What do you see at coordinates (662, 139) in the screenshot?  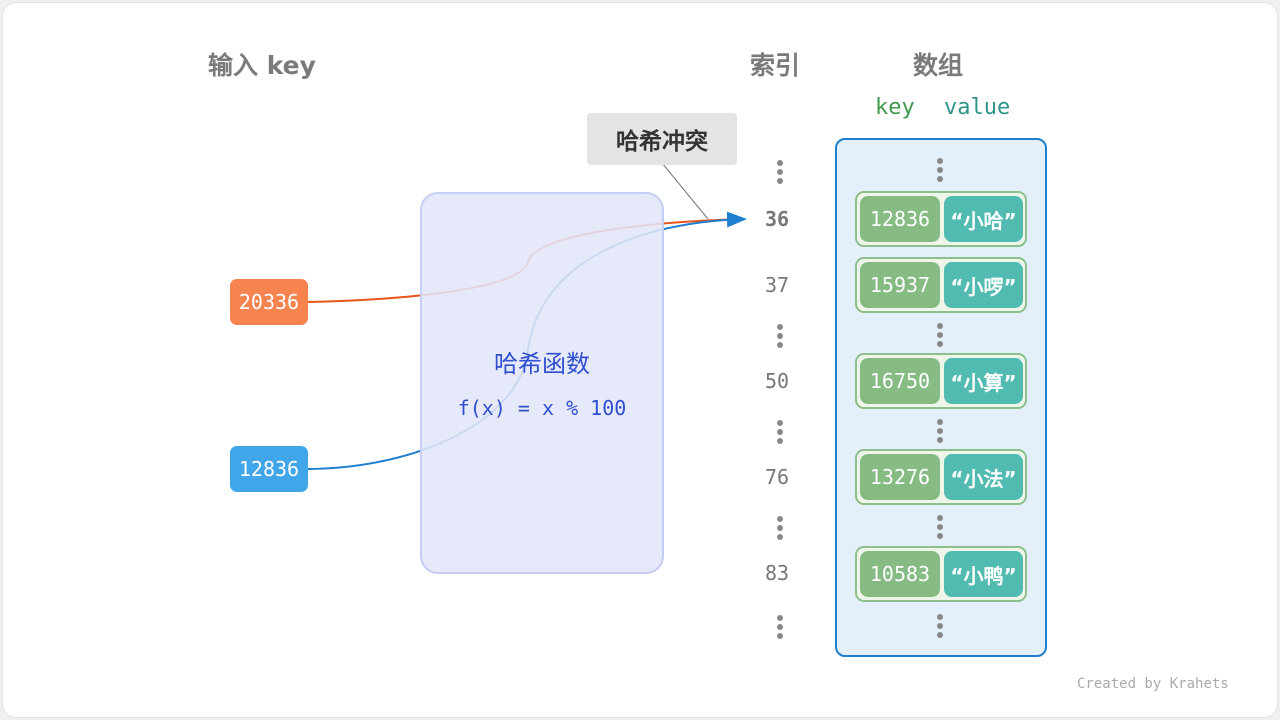 I see `collision-label: 哈希冲突` at bounding box center [662, 139].